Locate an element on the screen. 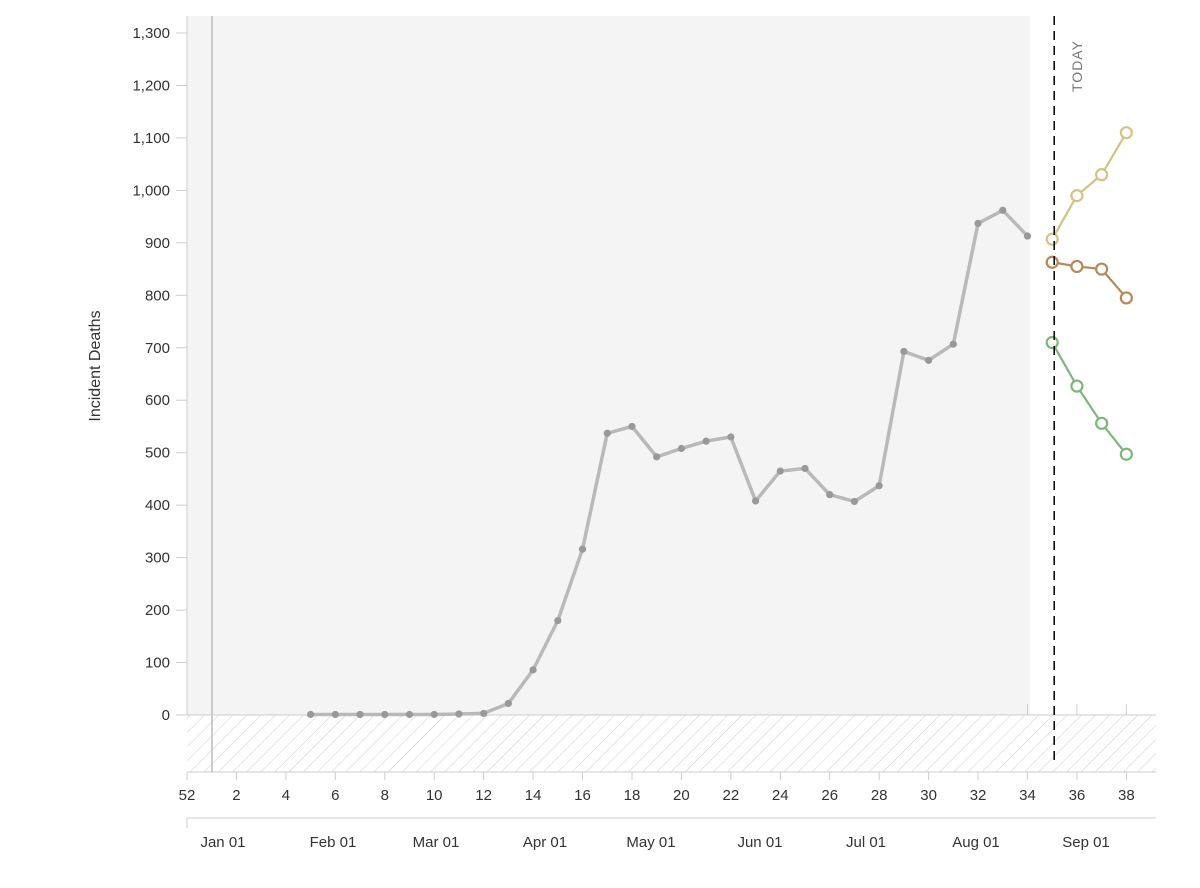 This screenshot has width=1200, height=888. y-tick-label: 1,000 is located at coordinates (151, 190).